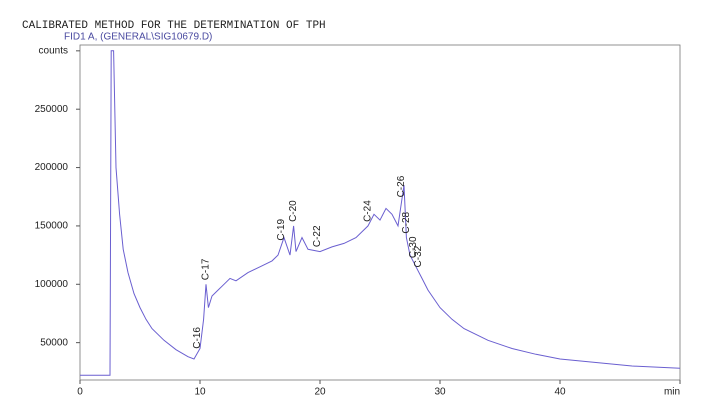 The height and width of the screenshot is (405, 712). I want to click on x-tick-label: 40, so click(560, 392).